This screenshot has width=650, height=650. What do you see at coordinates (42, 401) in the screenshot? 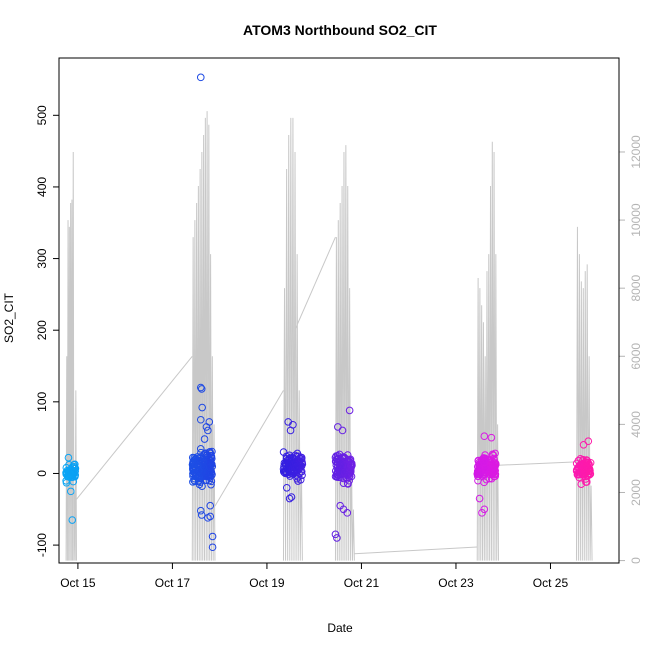
I see `y-tick-label: 100` at bounding box center [42, 401].